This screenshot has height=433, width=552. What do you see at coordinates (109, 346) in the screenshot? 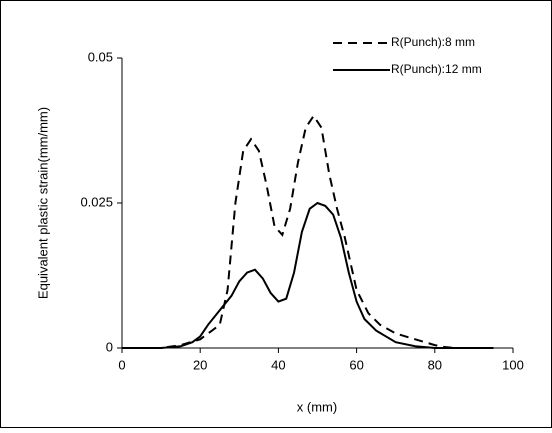
I see `y-tick-label: 0` at bounding box center [109, 346].